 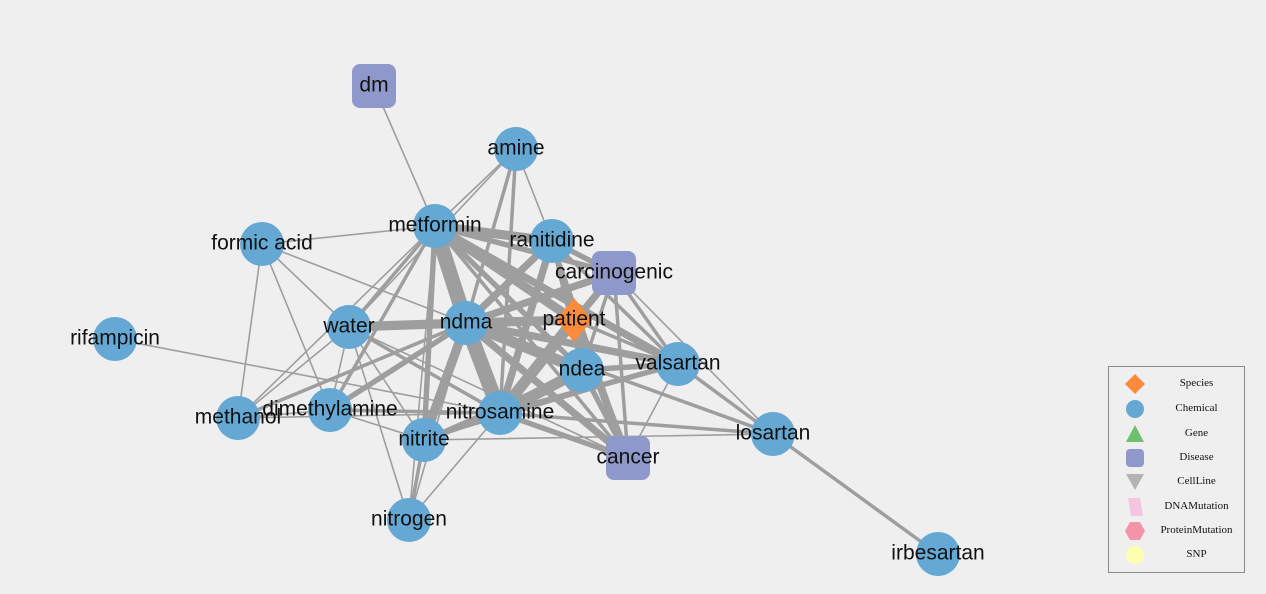 I want to click on node-cancer, so click(x=628, y=458).